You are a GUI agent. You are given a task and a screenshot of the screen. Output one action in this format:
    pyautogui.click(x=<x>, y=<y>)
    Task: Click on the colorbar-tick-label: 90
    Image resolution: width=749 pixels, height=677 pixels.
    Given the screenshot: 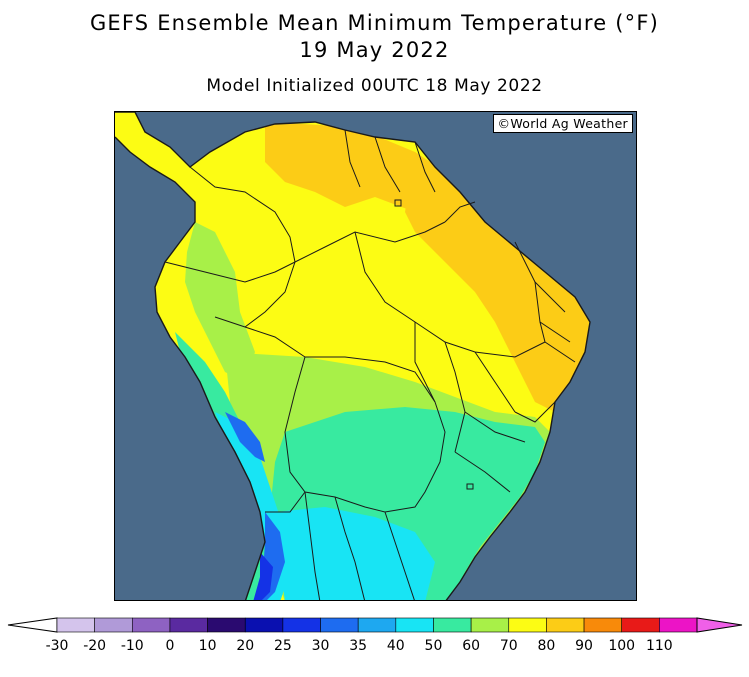 What is the action you would take?
    pyautogui.click(x=584, y=646)
    